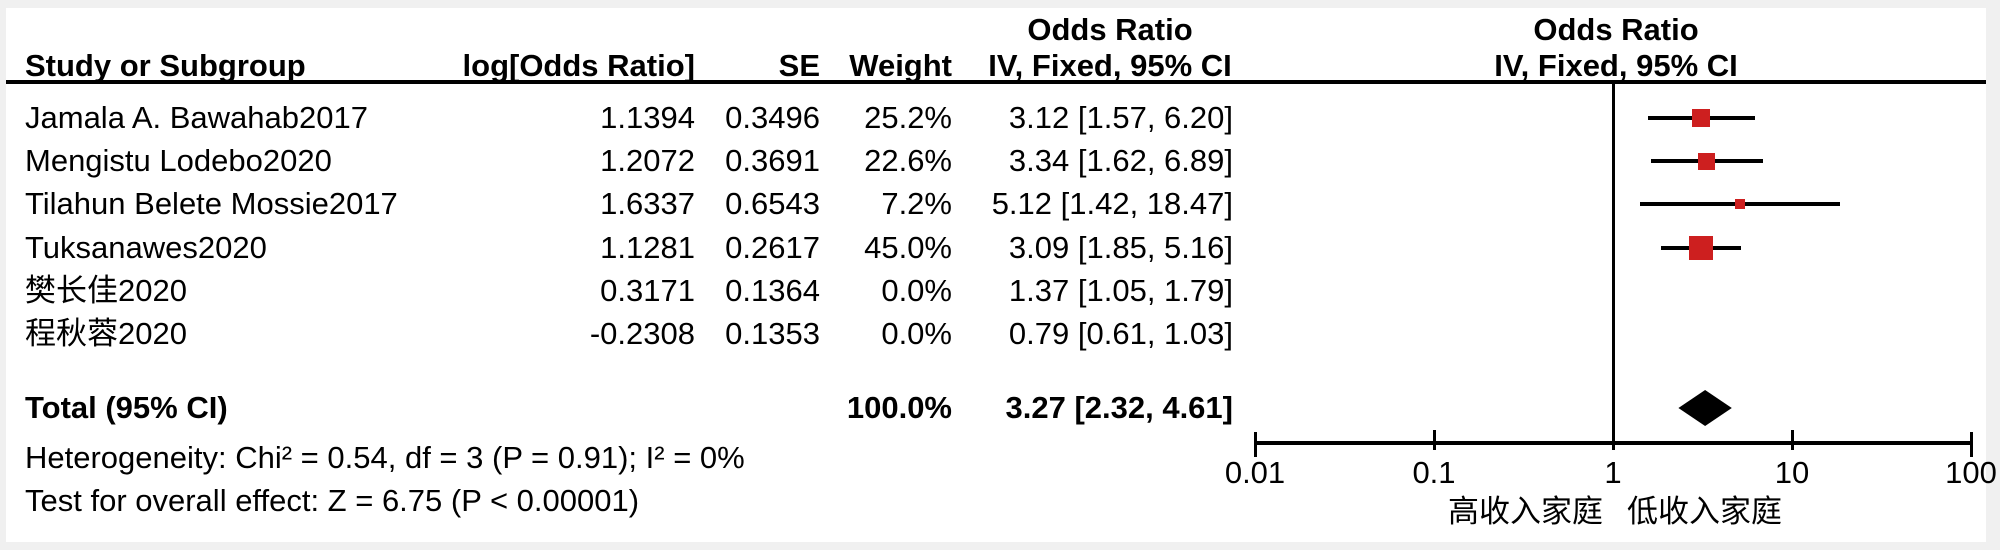 The width and height of the screenshot is (2000, 550). I want to click on ci-value: 3.12 [1.57, 6.20], so click(1120, 117).